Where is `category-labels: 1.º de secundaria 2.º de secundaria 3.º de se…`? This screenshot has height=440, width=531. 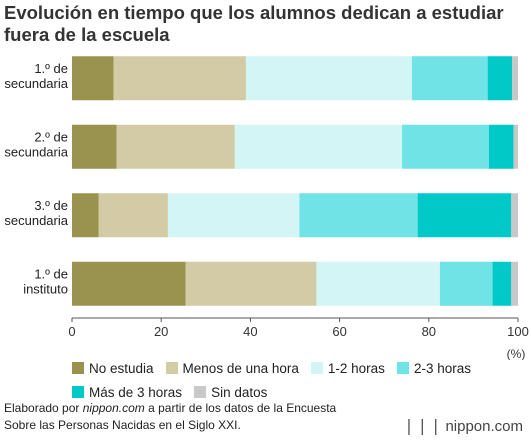
category-labels: 1.º de secundaria 2.º de secundaria 3.º de se… is located at coordinates (36, 179).